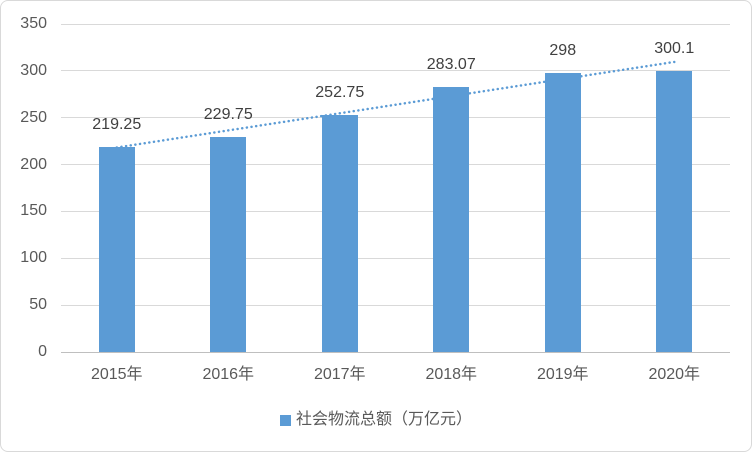  I want to click on x-axis-tick-2020年: 2020年, so click(674, 374).